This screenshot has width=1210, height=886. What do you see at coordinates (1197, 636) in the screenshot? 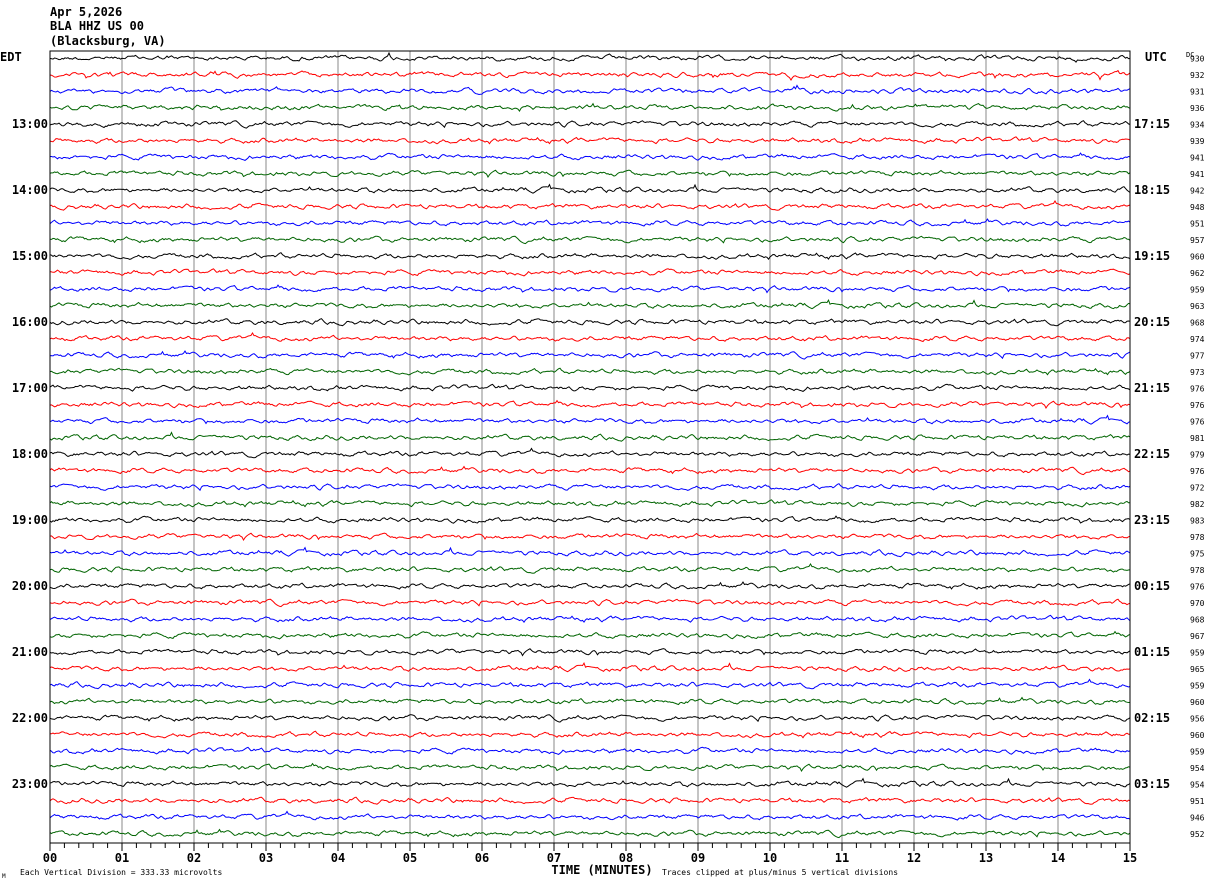
I see `dc-offset-label: 967` at bounding box center [1197, 636].